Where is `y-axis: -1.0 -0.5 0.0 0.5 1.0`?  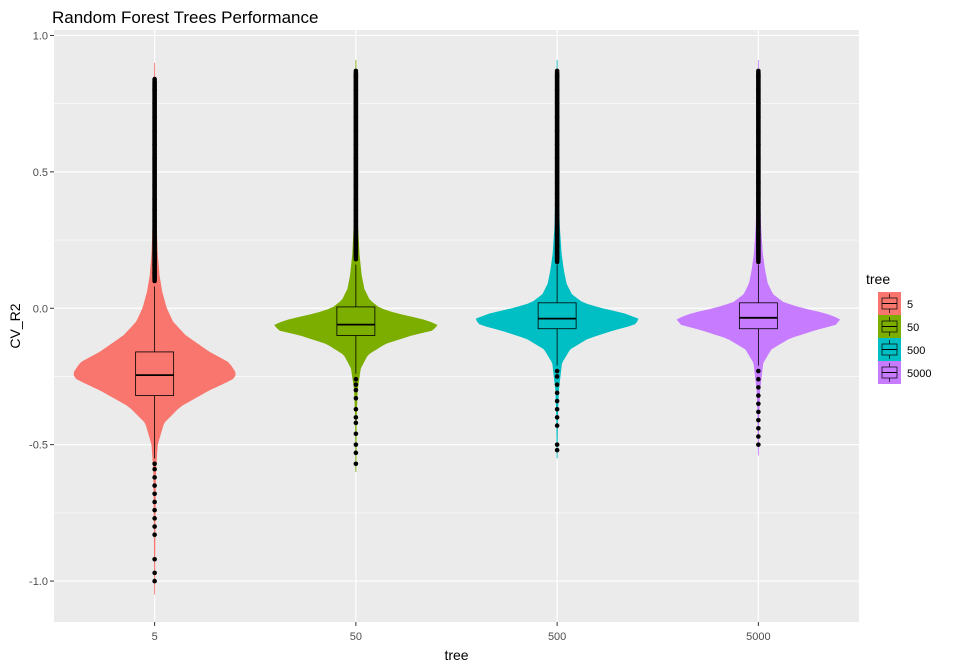 y-axis: -1.0 -0.5 0.0 0.5 1.0 is located at coordinates (41, 309).